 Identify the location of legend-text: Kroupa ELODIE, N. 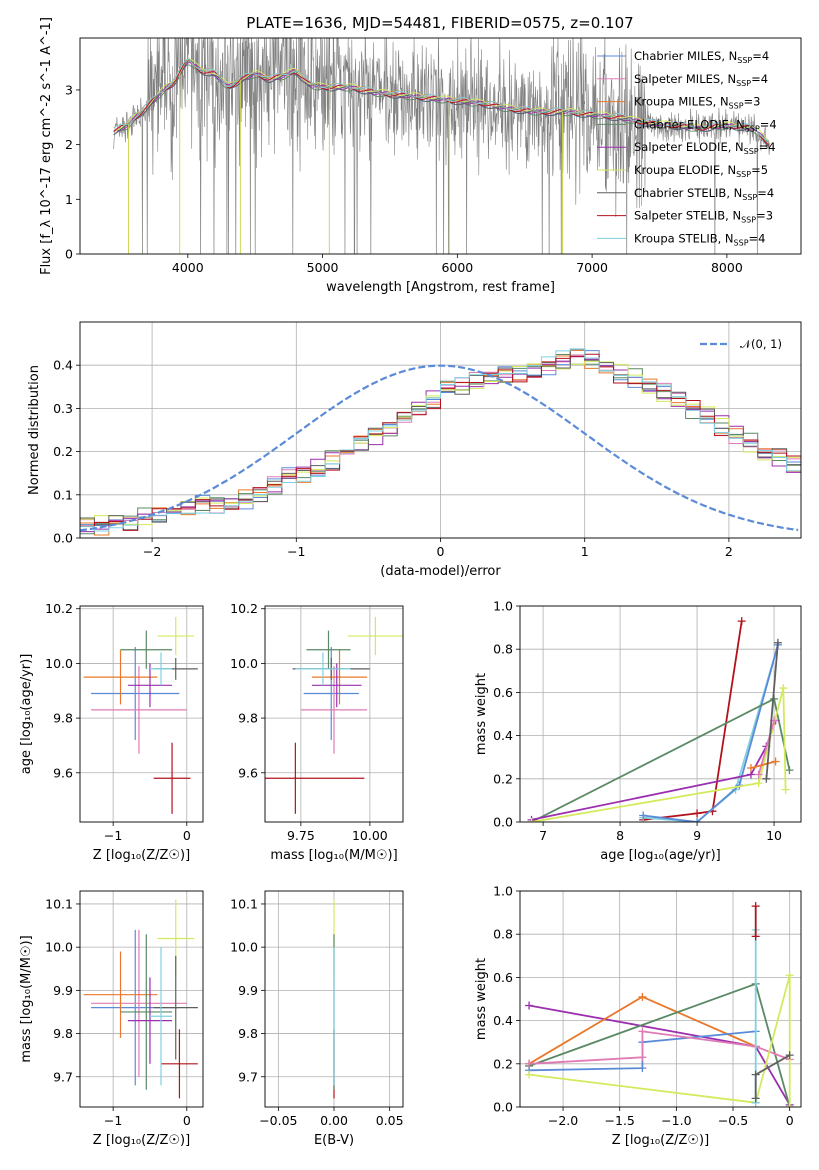
(685, 170).